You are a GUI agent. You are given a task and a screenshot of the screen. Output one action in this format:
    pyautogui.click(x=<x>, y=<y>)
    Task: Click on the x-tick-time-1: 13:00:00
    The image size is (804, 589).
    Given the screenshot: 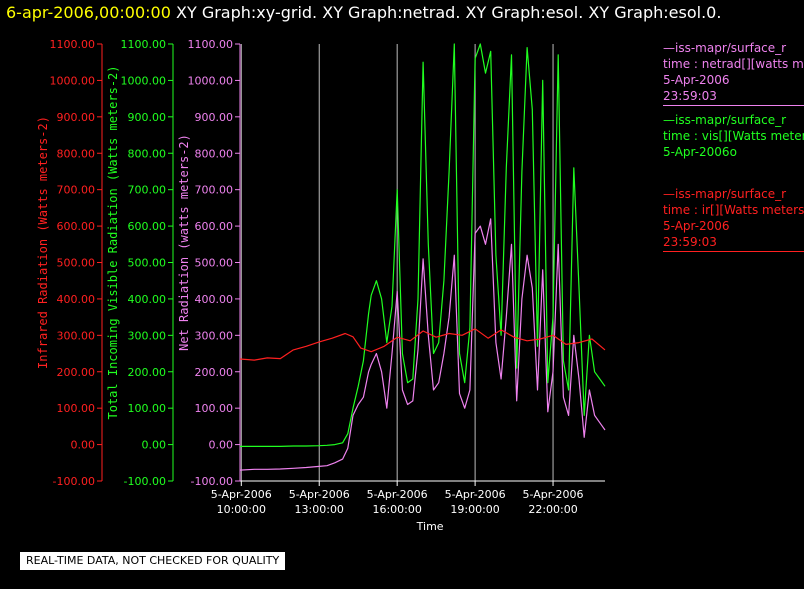 What is the action you would take?
    pyautogui.click(x=319, y=509)
    